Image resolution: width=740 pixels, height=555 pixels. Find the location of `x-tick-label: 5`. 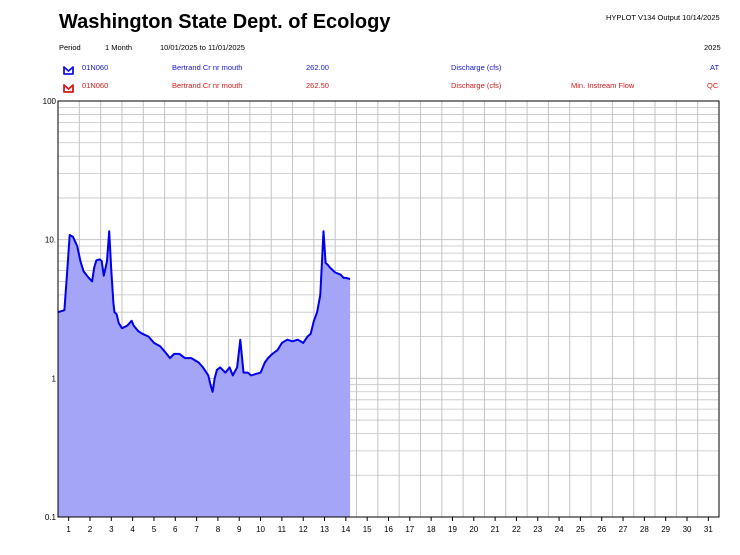

x-tick-label: 5 is located at coordinates (154, 529).